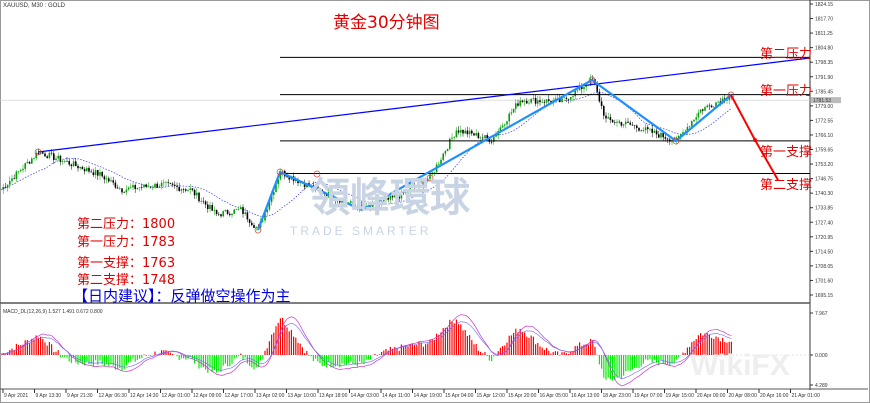 This screenshot has width=870, height=403. I want to click on price-tick-label: 1824.15, so click(824, 5).